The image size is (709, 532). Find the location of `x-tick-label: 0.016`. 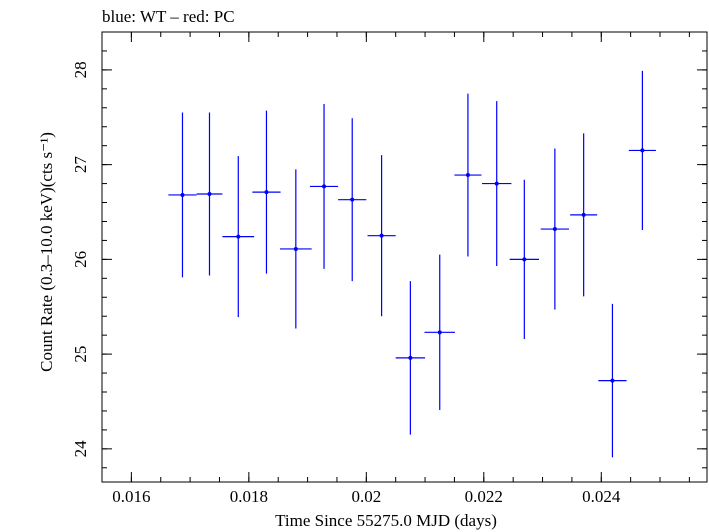

x-tick-label: 0.016 is located at coordinates (131, 496).